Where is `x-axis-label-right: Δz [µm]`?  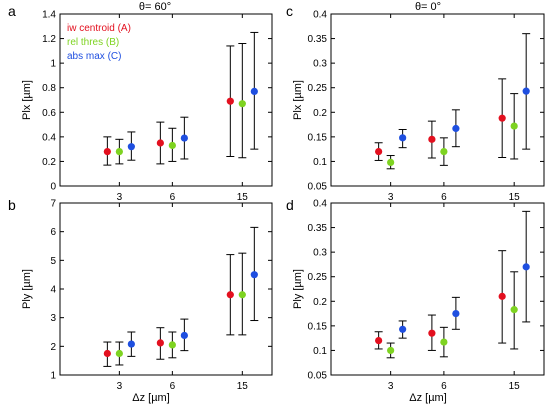
x-axis-label-right: Δz [µm] is located at coordinates (428, 398).